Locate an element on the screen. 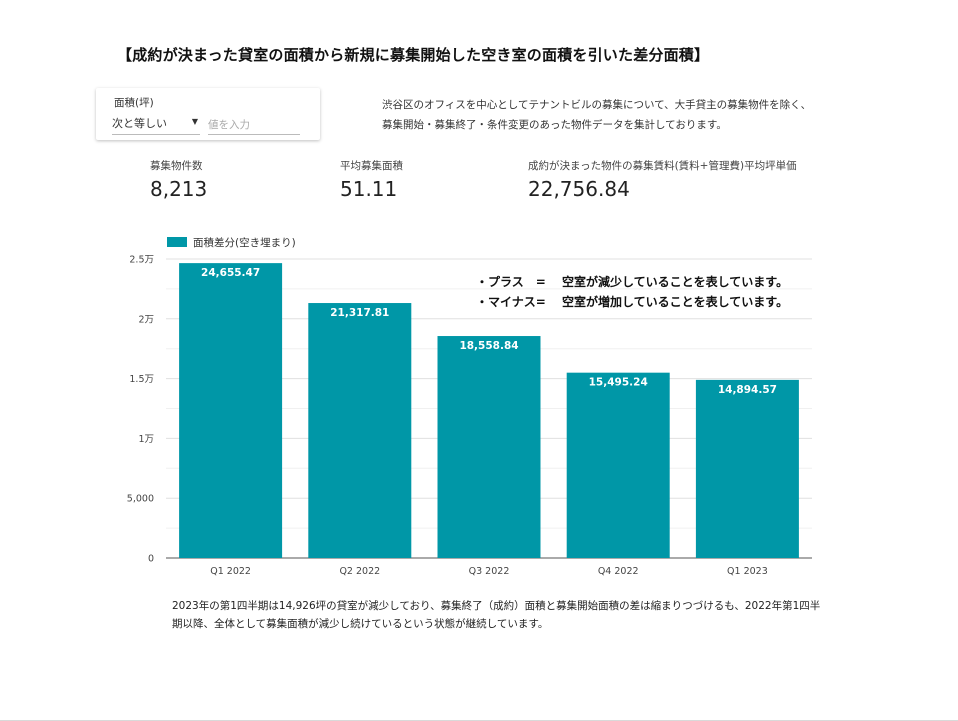 The image size is (958, 721). data-label: 15,495.24 is located at coordinates (618, 383).